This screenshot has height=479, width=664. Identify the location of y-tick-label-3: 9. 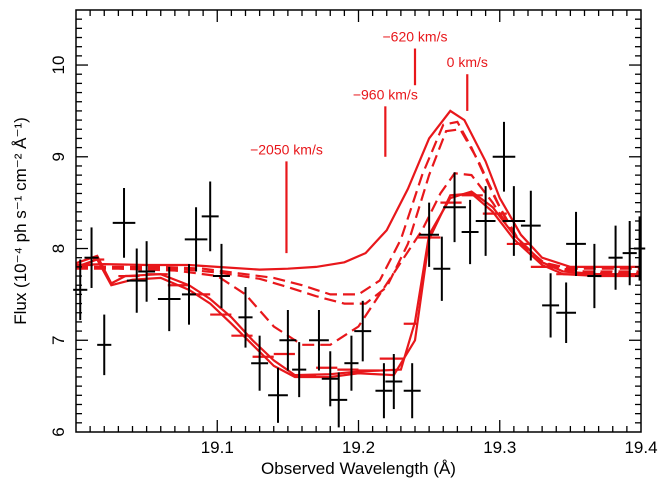
(58, 156).